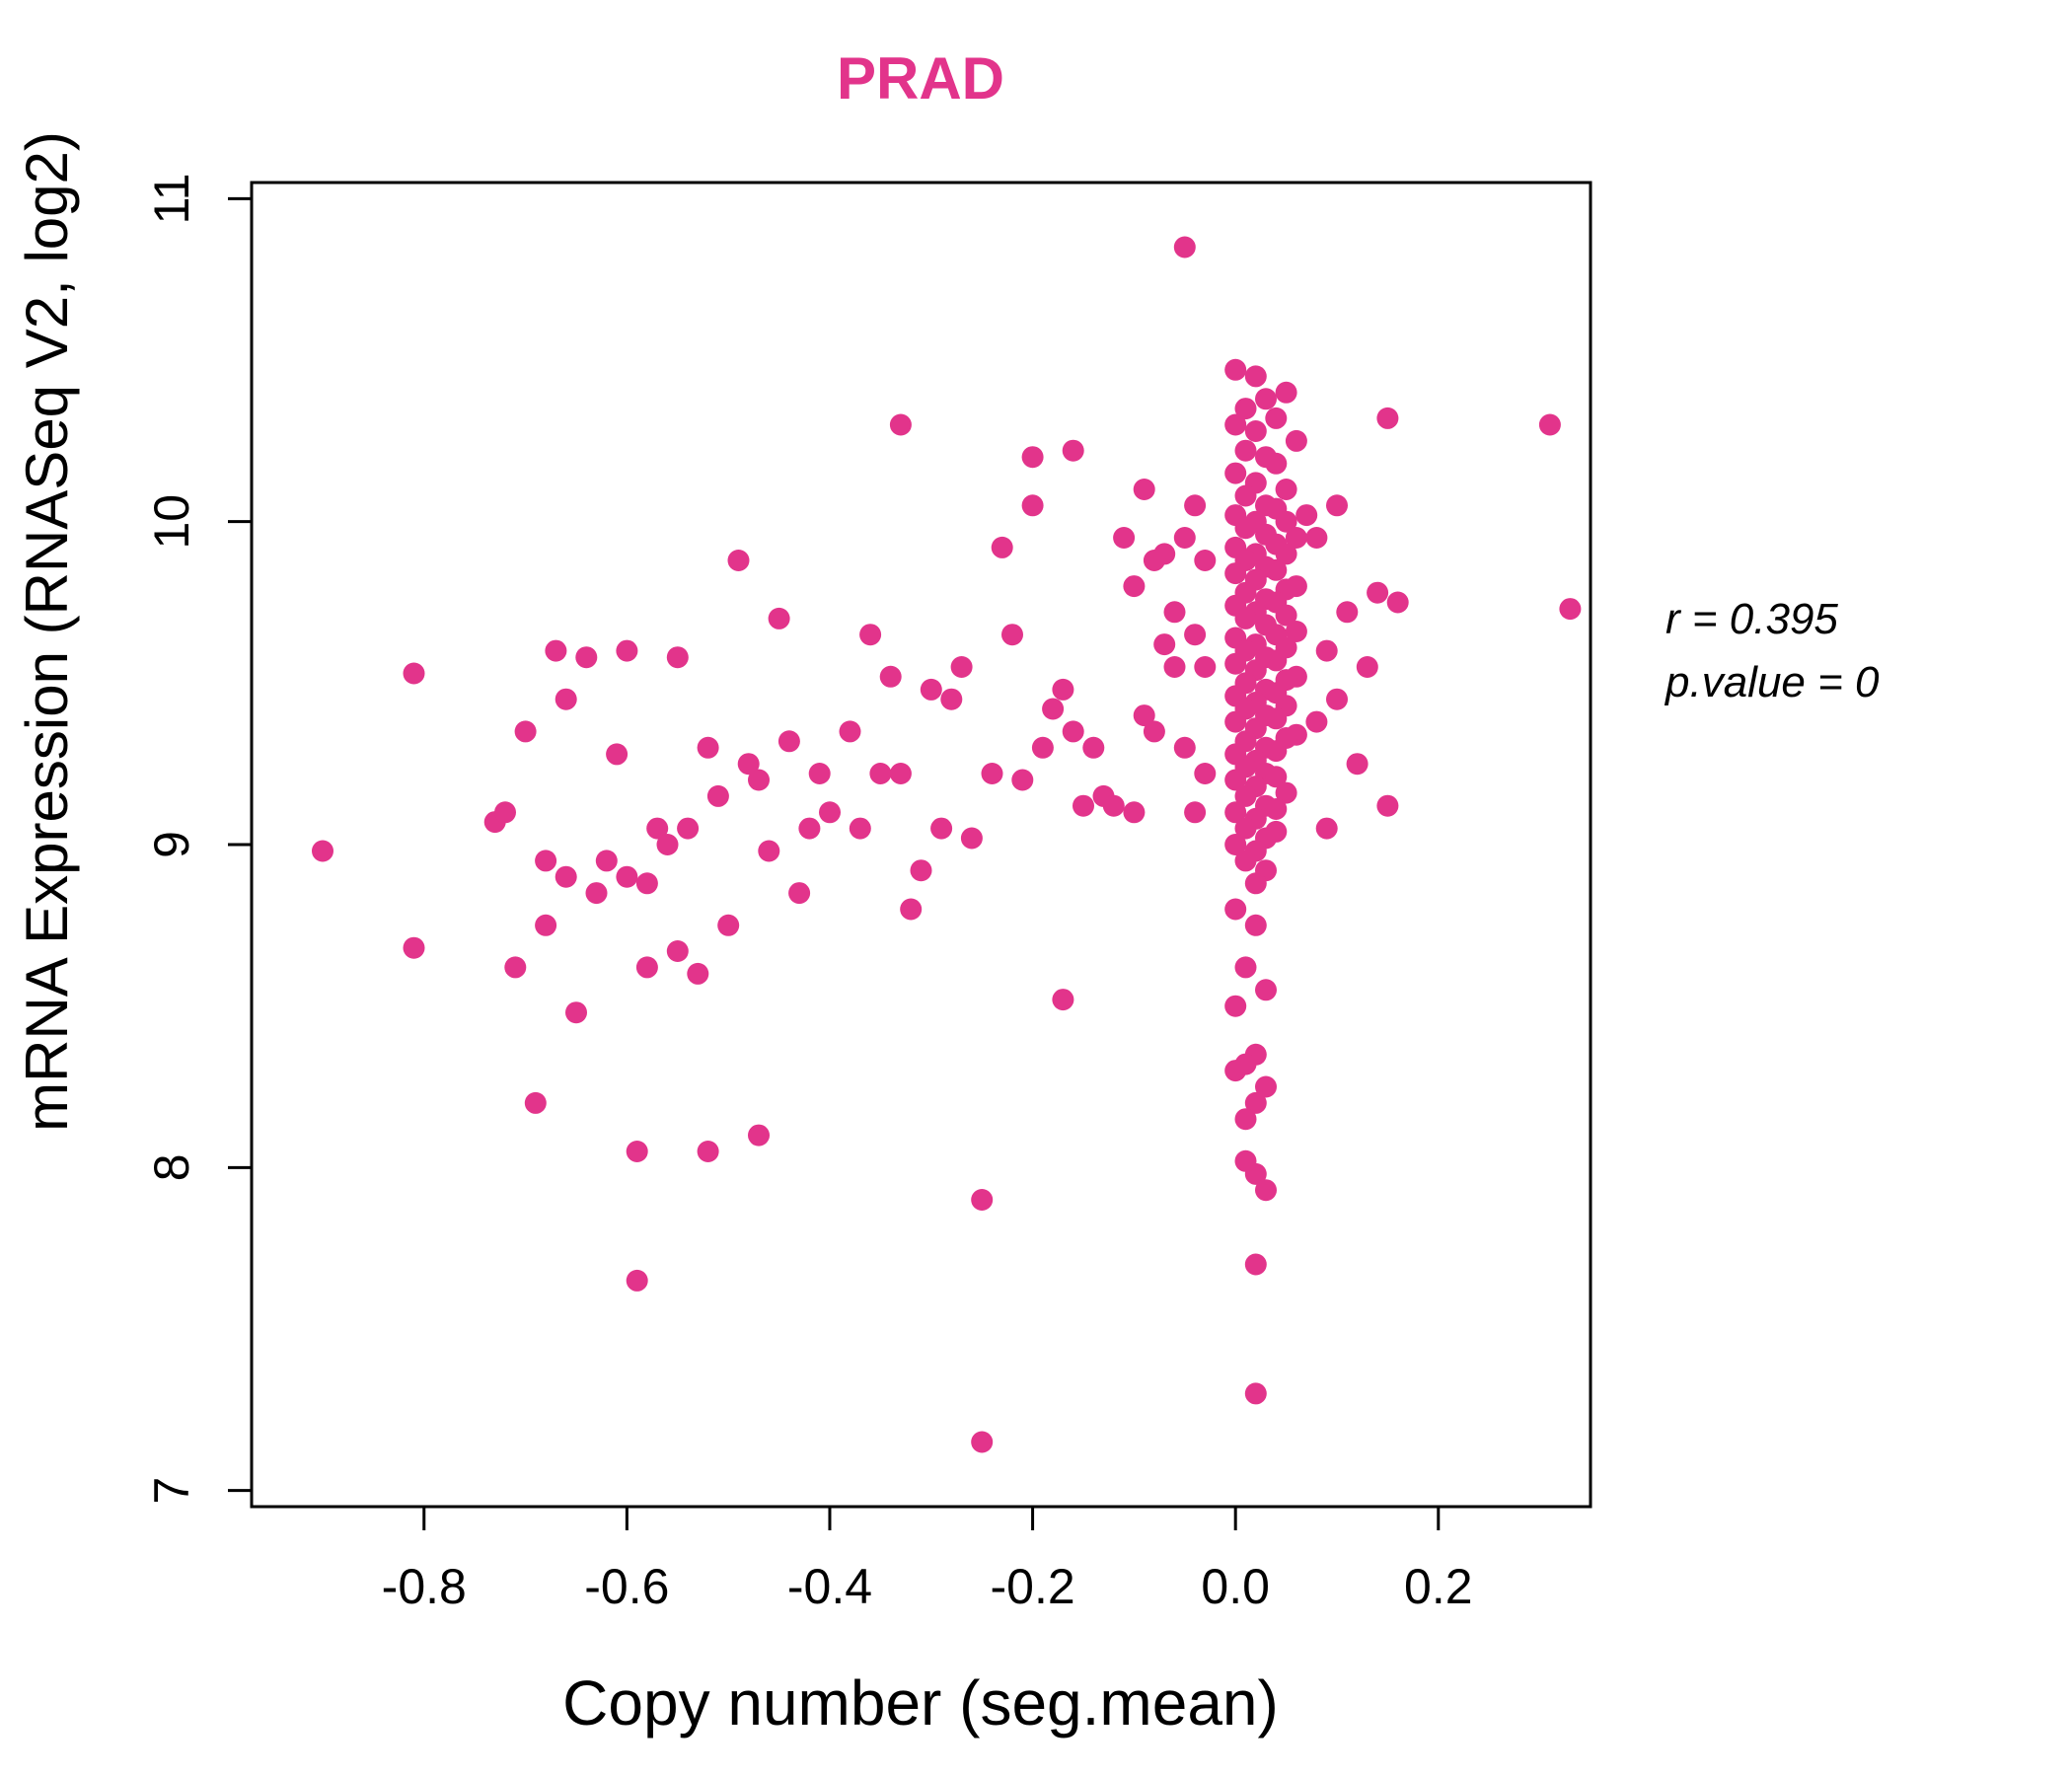 This screenshot has height=1776, width=2072. Describe the element at coordinates (1236, 1587) in the screenshot. I see `x-tick-label: 0.0` at that location.